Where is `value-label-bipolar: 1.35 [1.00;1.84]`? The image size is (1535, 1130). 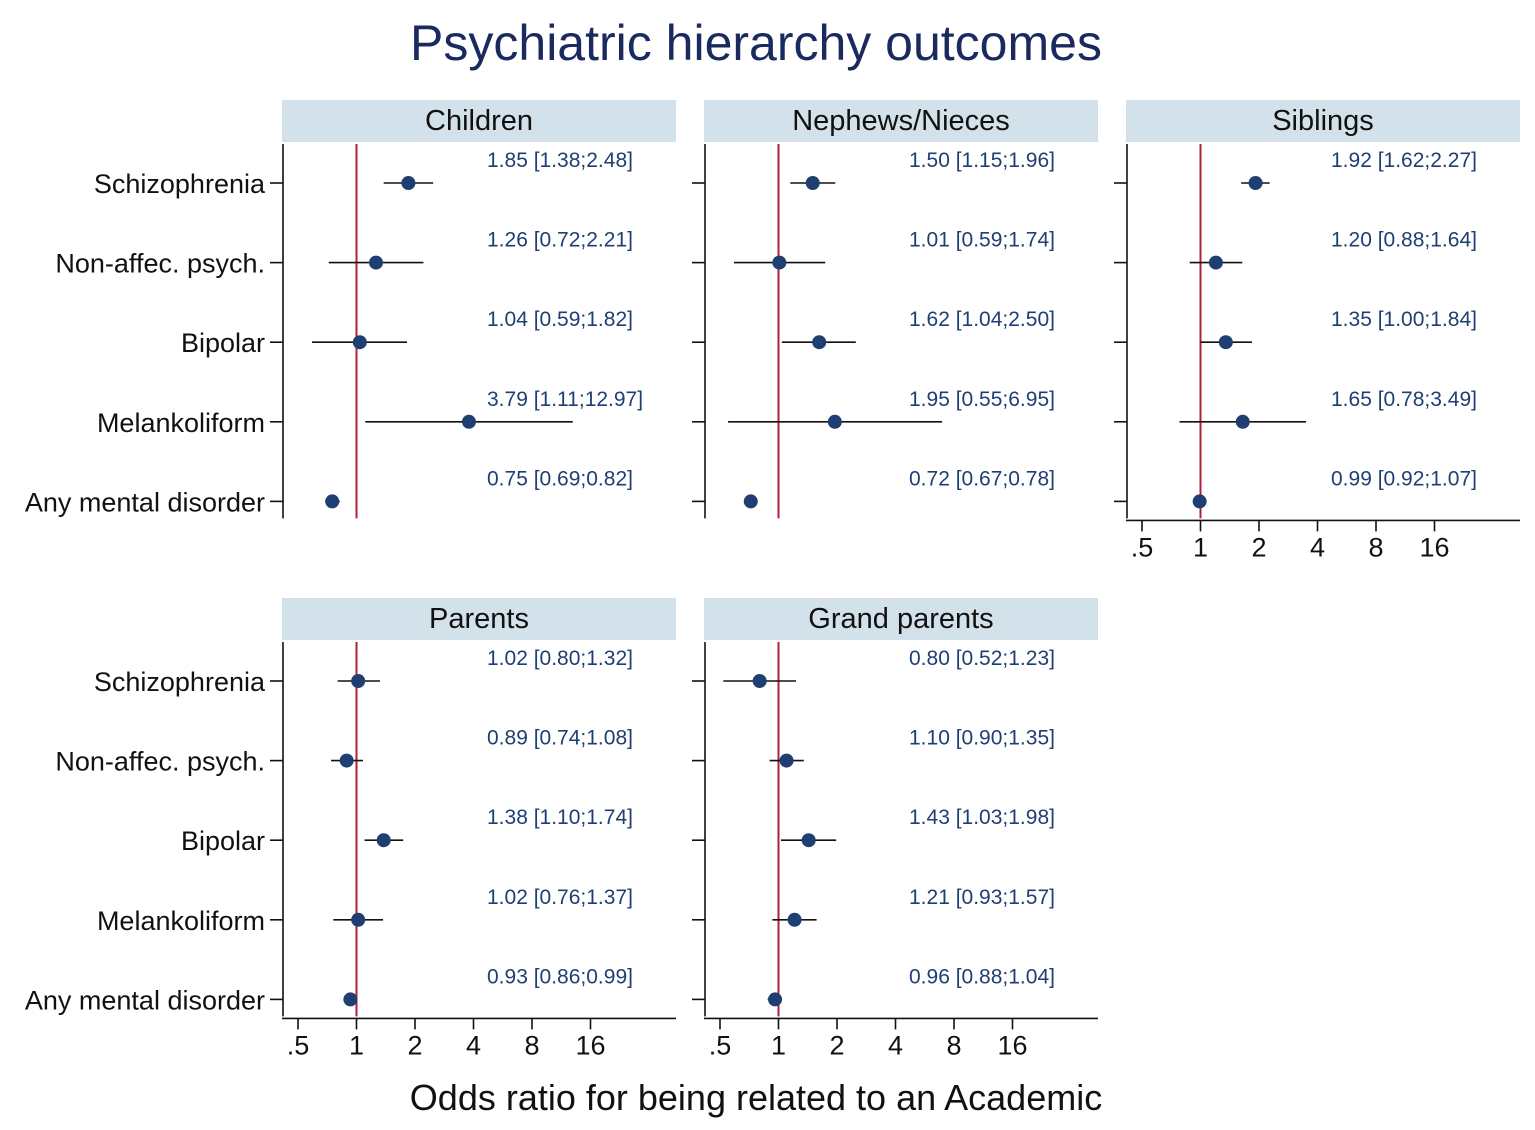
value-label-bipolar: 1.35 [1.00;1.84] is located at coordinates (1404, 319).